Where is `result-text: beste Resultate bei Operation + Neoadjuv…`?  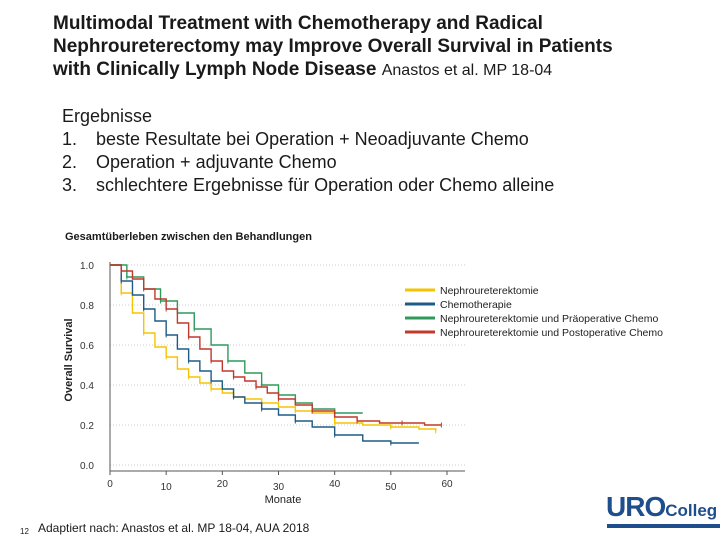 result-text: beste Resultate bei Operation + Neoadjuv… is located at coordinates (312, 139).